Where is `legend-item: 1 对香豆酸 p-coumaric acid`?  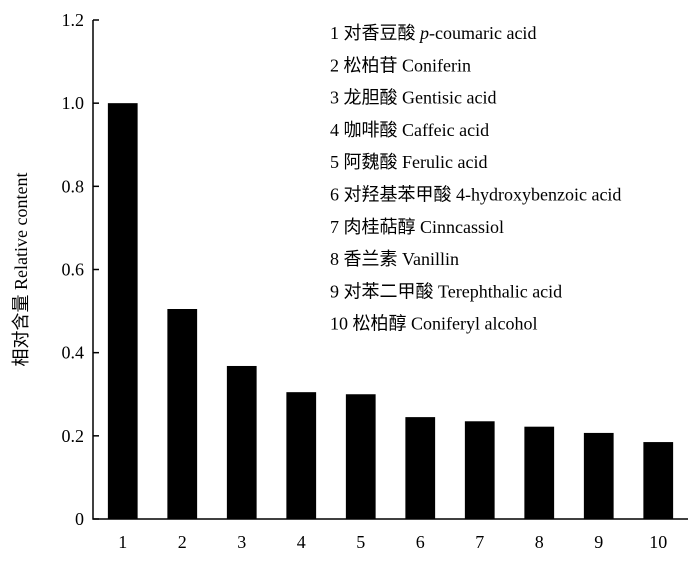 legend-item: 1 对香豆酸 p-coumaric acid is located at coordinates (433, 33).